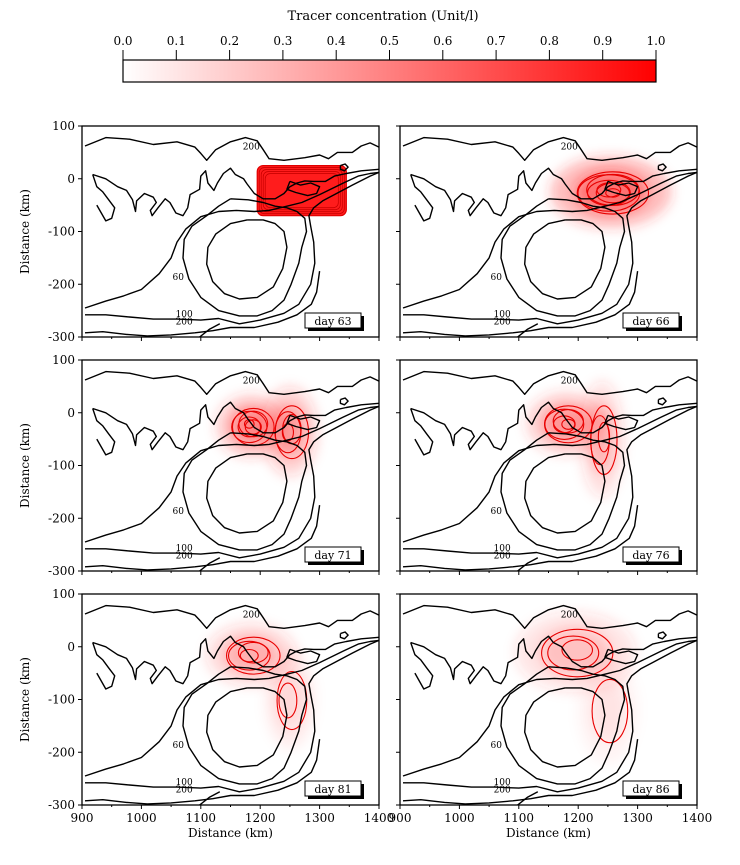  What do you see at coordinates (61, 337) in the screenshot?
I see `y-tick-label: -300` at bounding box center [61, 337].